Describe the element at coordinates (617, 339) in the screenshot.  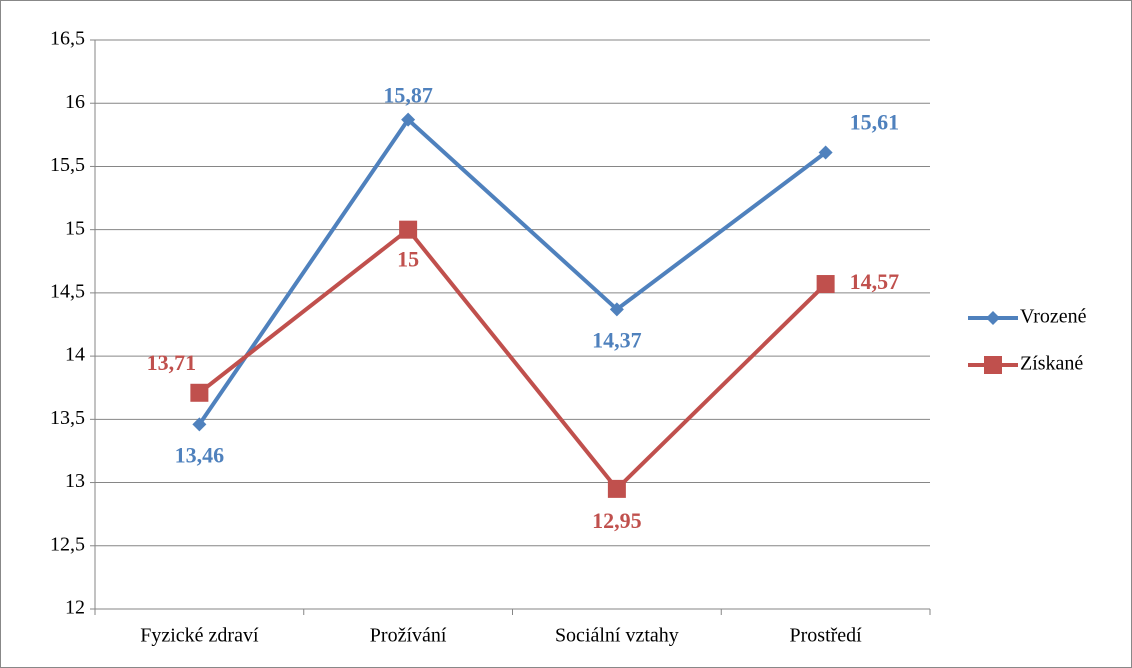
I see `value-label: 14,37` at that location.